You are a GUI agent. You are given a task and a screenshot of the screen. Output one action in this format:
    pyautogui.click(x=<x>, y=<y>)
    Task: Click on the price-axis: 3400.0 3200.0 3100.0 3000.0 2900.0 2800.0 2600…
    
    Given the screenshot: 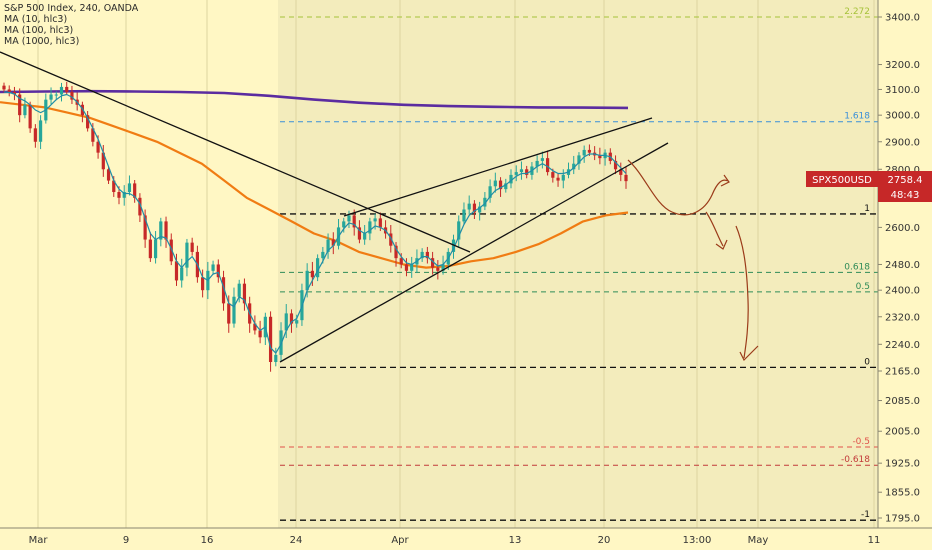 What is the action you would take?
    pyautogui.click(x=899, y=269)
    